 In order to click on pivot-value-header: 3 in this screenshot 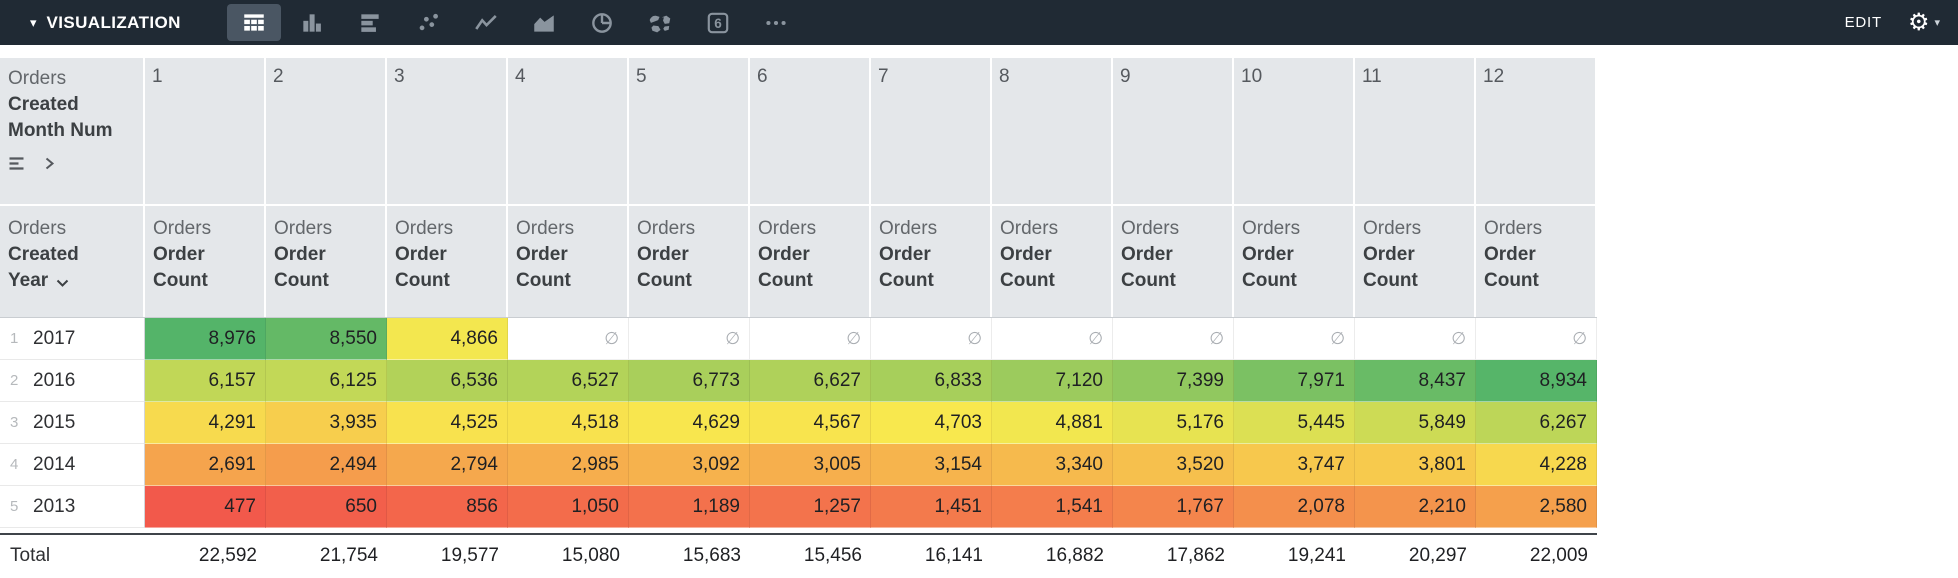, I will do `click(447, 131)`.